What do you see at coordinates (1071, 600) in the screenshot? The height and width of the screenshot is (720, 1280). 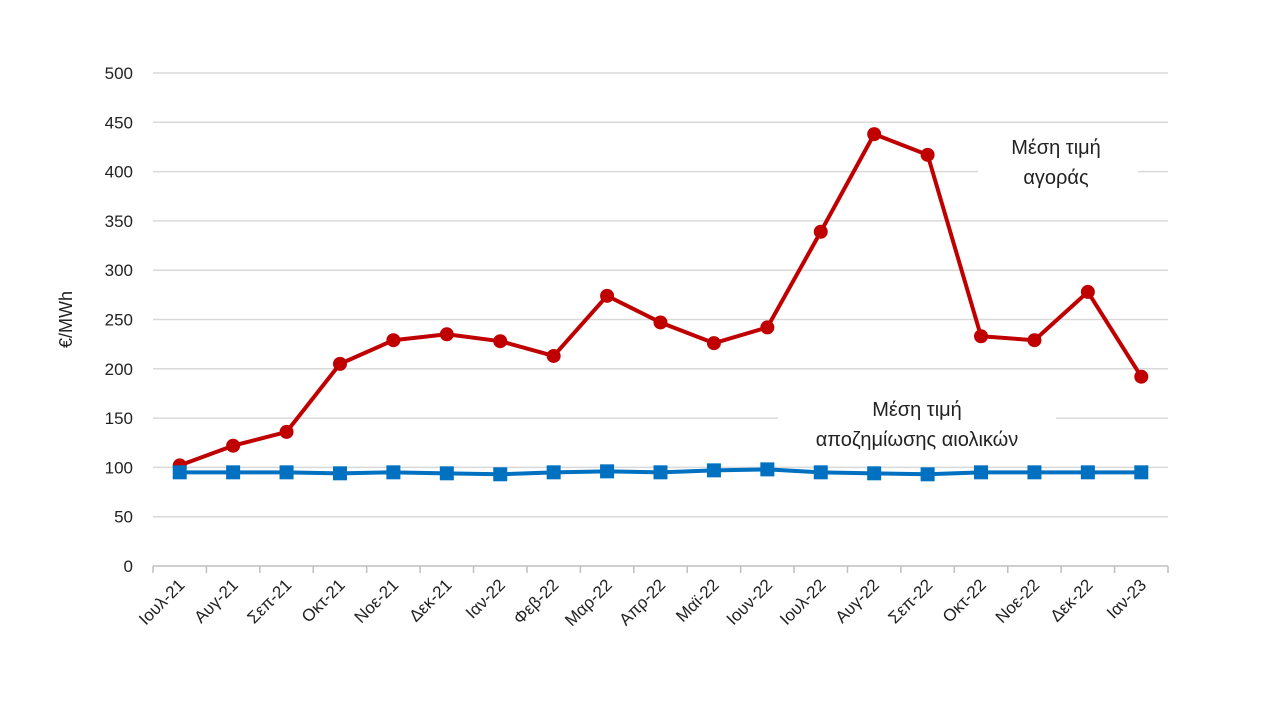 I see `x-tick-label: Δεκ-22` at bounding box center [1071, 600].